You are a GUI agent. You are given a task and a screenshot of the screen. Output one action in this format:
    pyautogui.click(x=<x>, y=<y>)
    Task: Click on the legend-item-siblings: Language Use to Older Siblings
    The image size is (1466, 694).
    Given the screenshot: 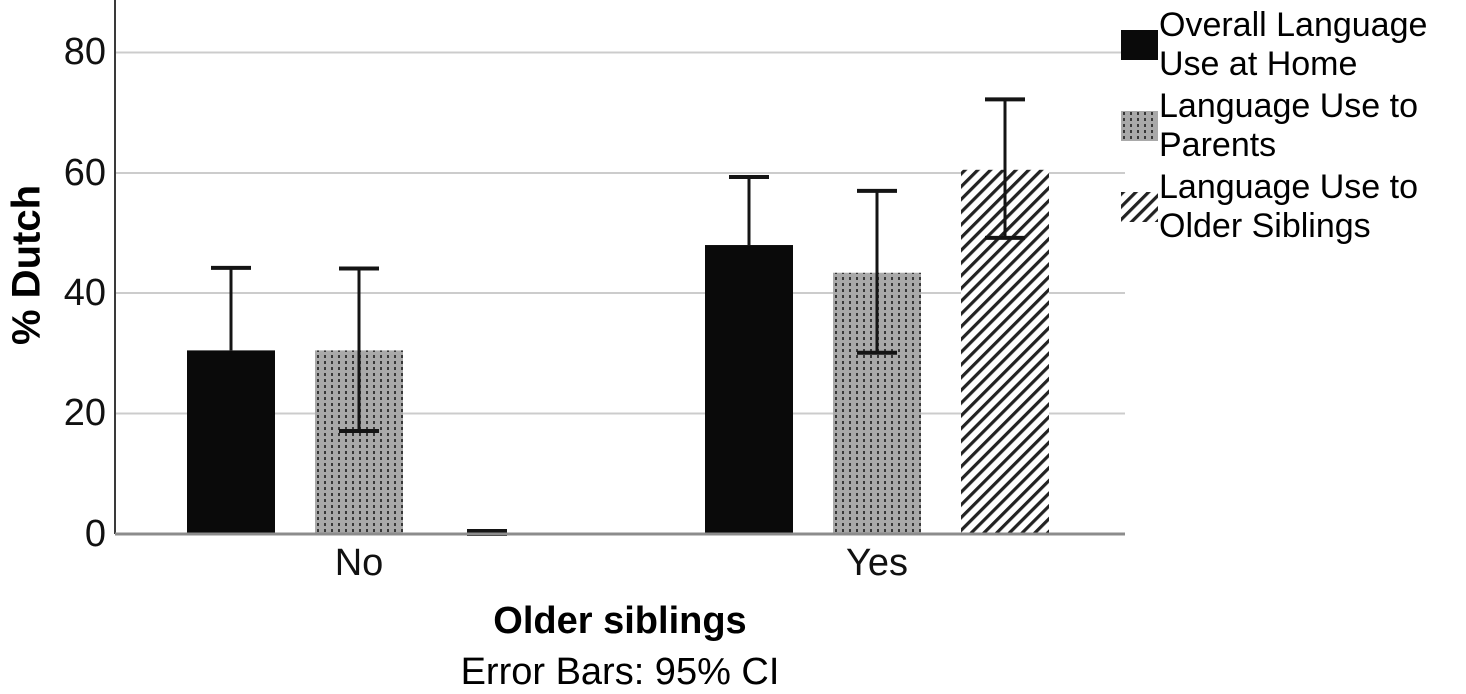 What is the action you would take?
    pyautogui.click(x=1293, y=207)
    